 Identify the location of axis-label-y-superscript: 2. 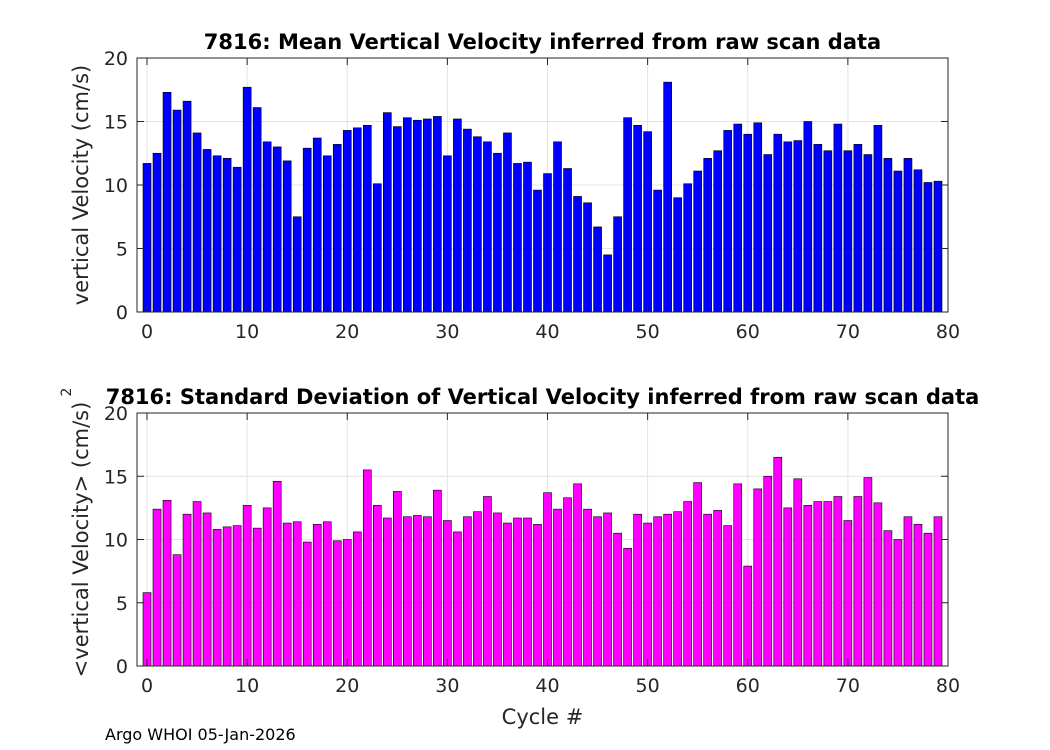
(67, 392).